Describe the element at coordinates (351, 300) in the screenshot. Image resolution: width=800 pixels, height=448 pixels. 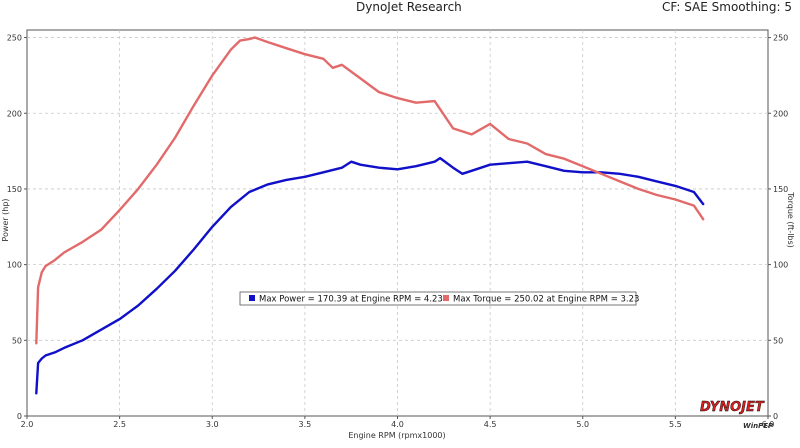
I see `legend-power-entry: Max Power = 170.39 at Engine RPM = 4.23` at that location.